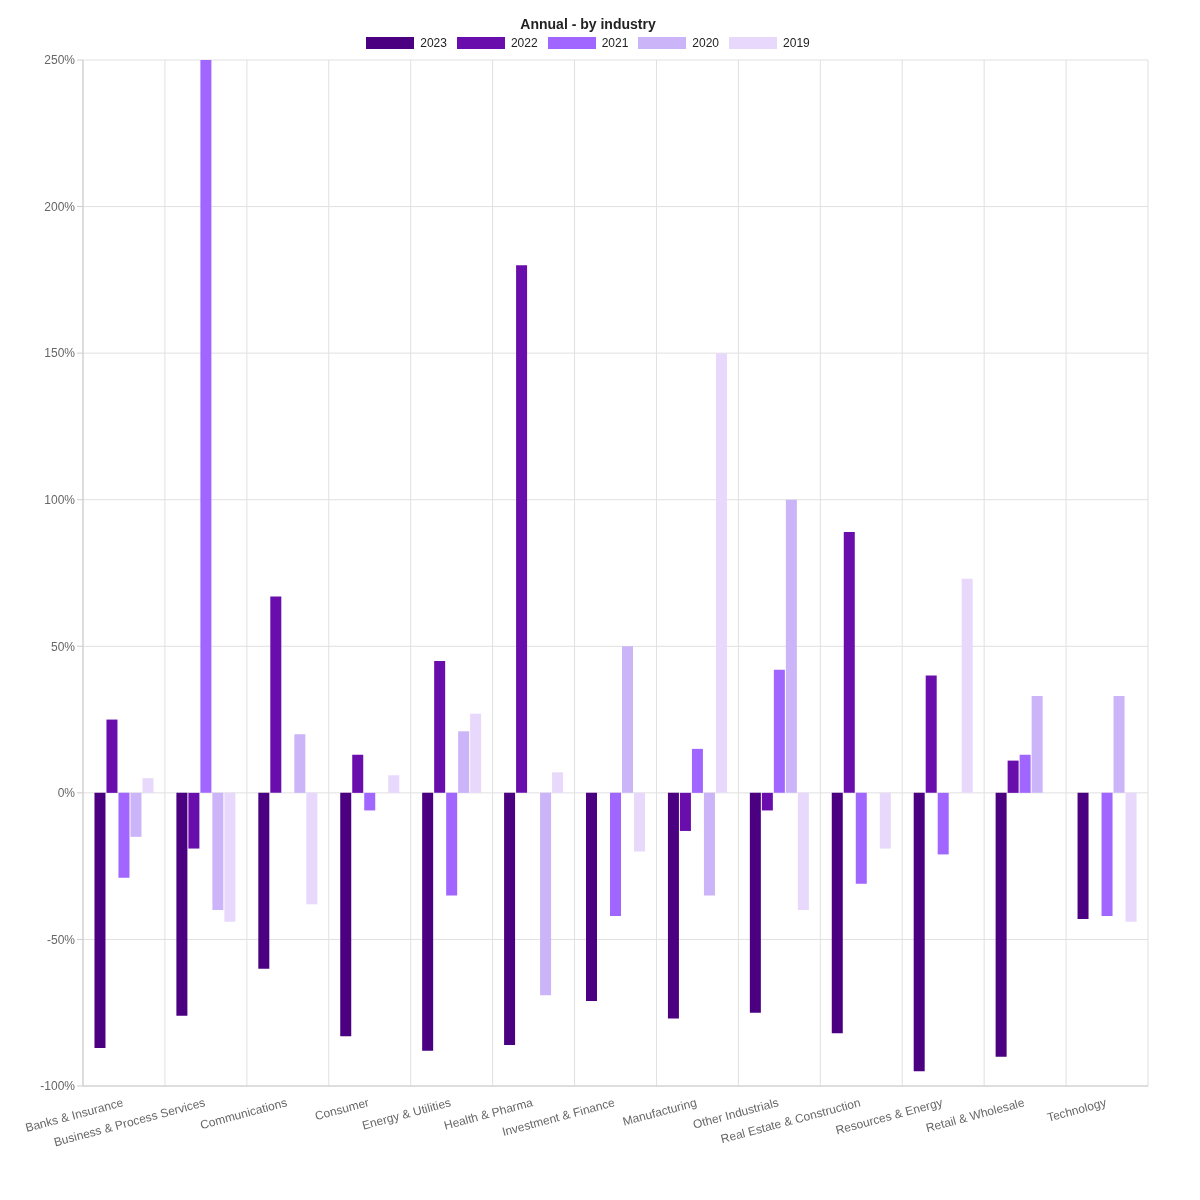 The image size is (1200, 1200). Describe the element at coordinates (58, 1086) in the screenshot. I see `y-tick-label: -100%` at that location.